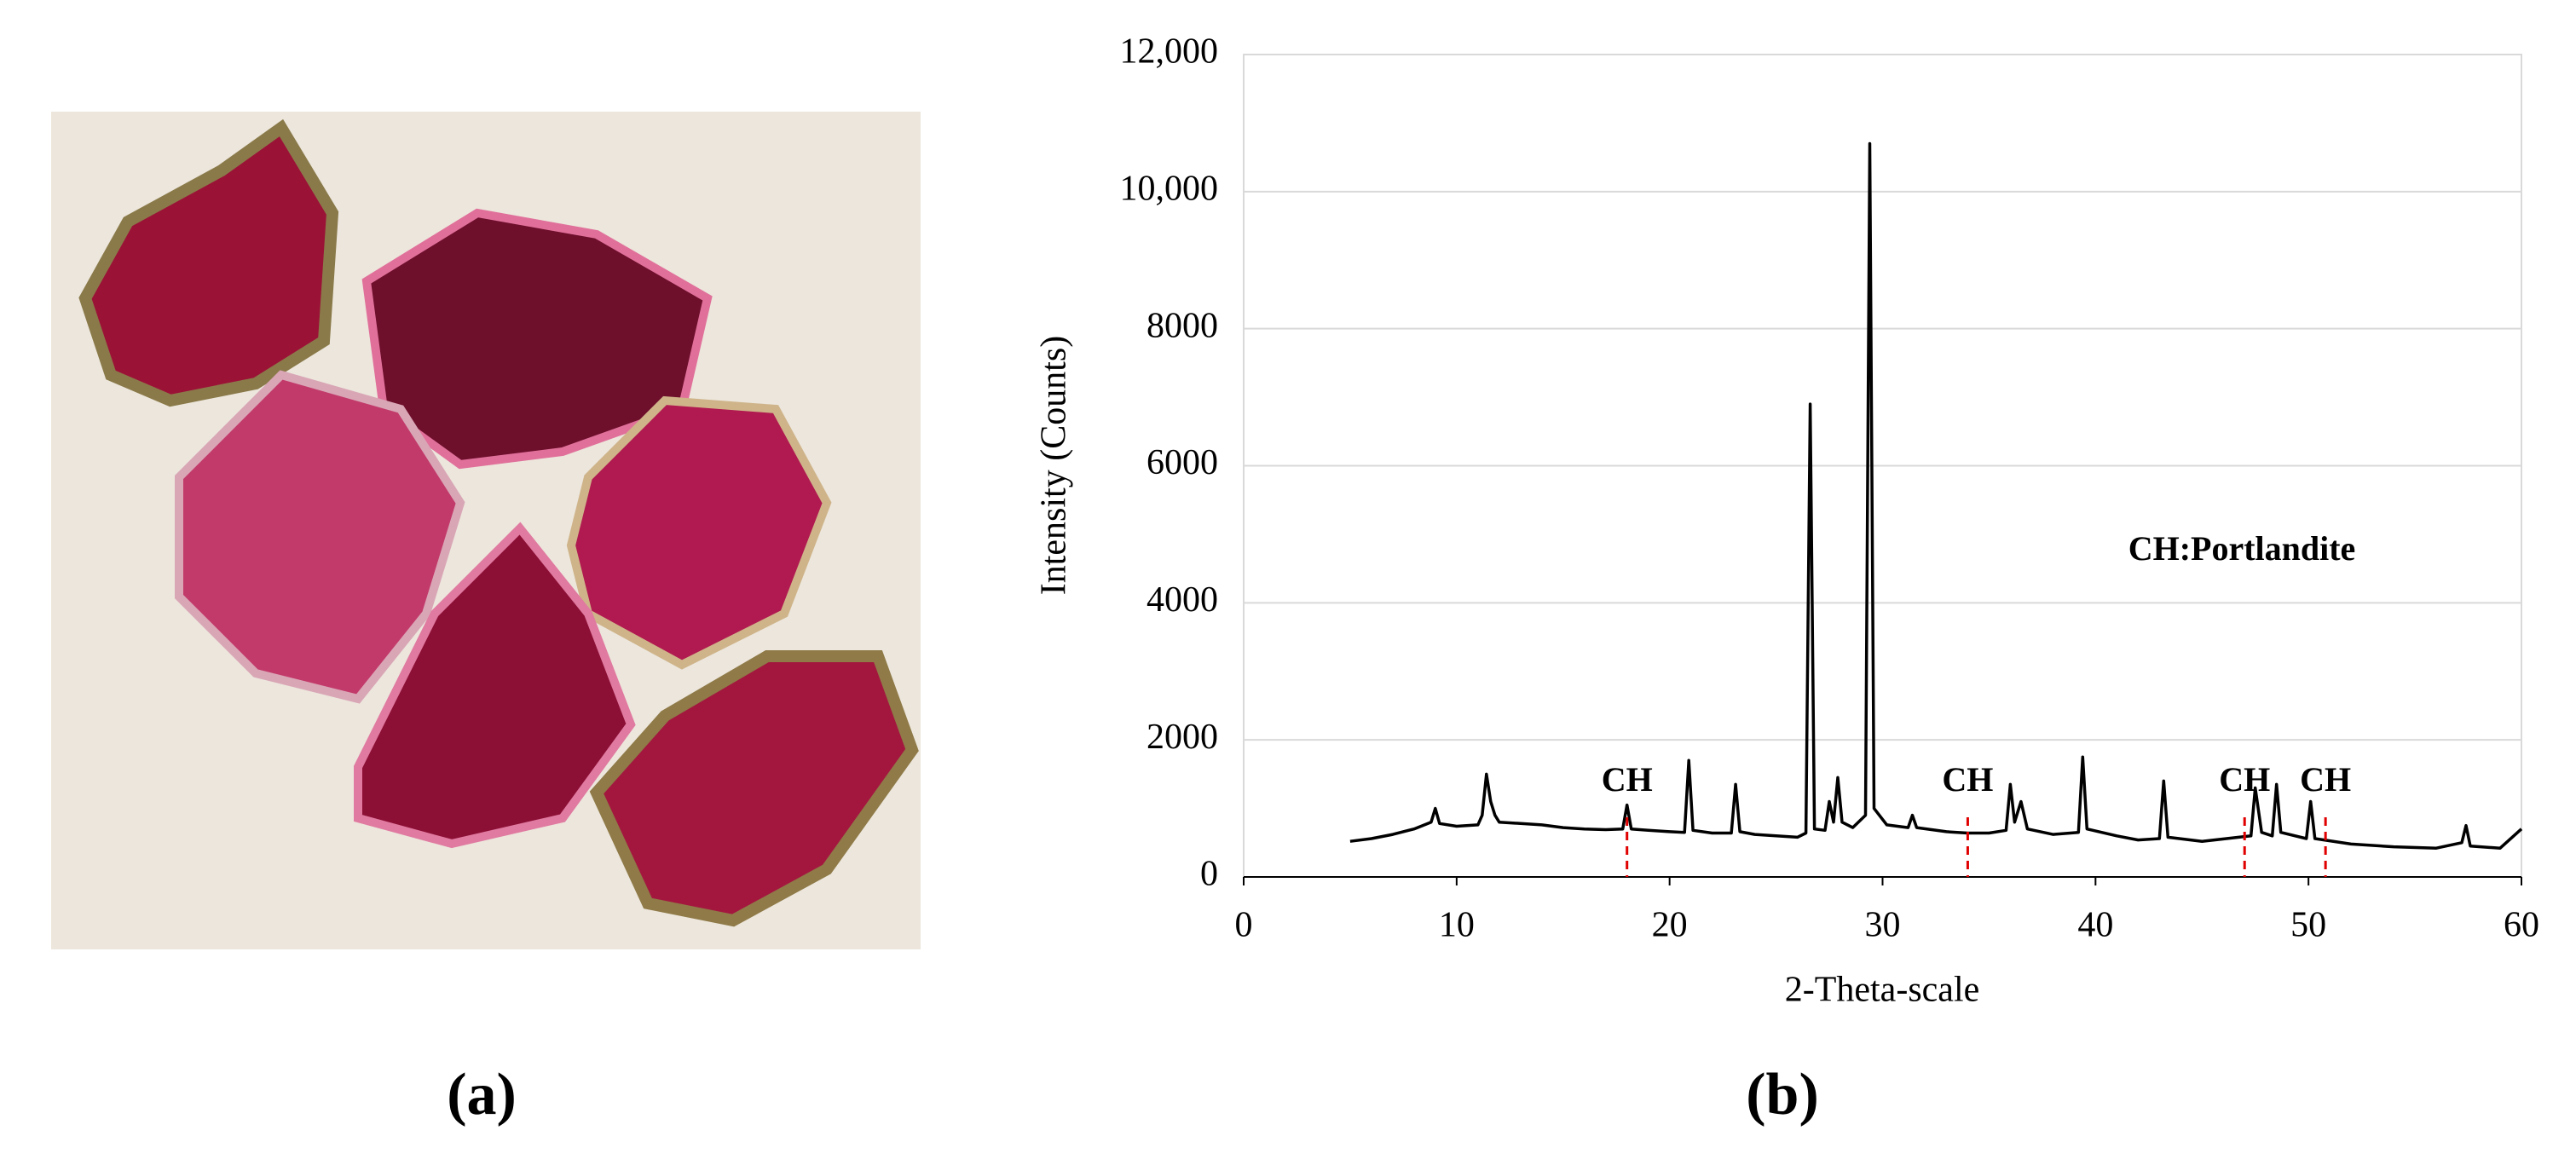  Describe the element at coordinates (1182, 600) in the screenshot. I see `y-tick-label: 4000` at that location.